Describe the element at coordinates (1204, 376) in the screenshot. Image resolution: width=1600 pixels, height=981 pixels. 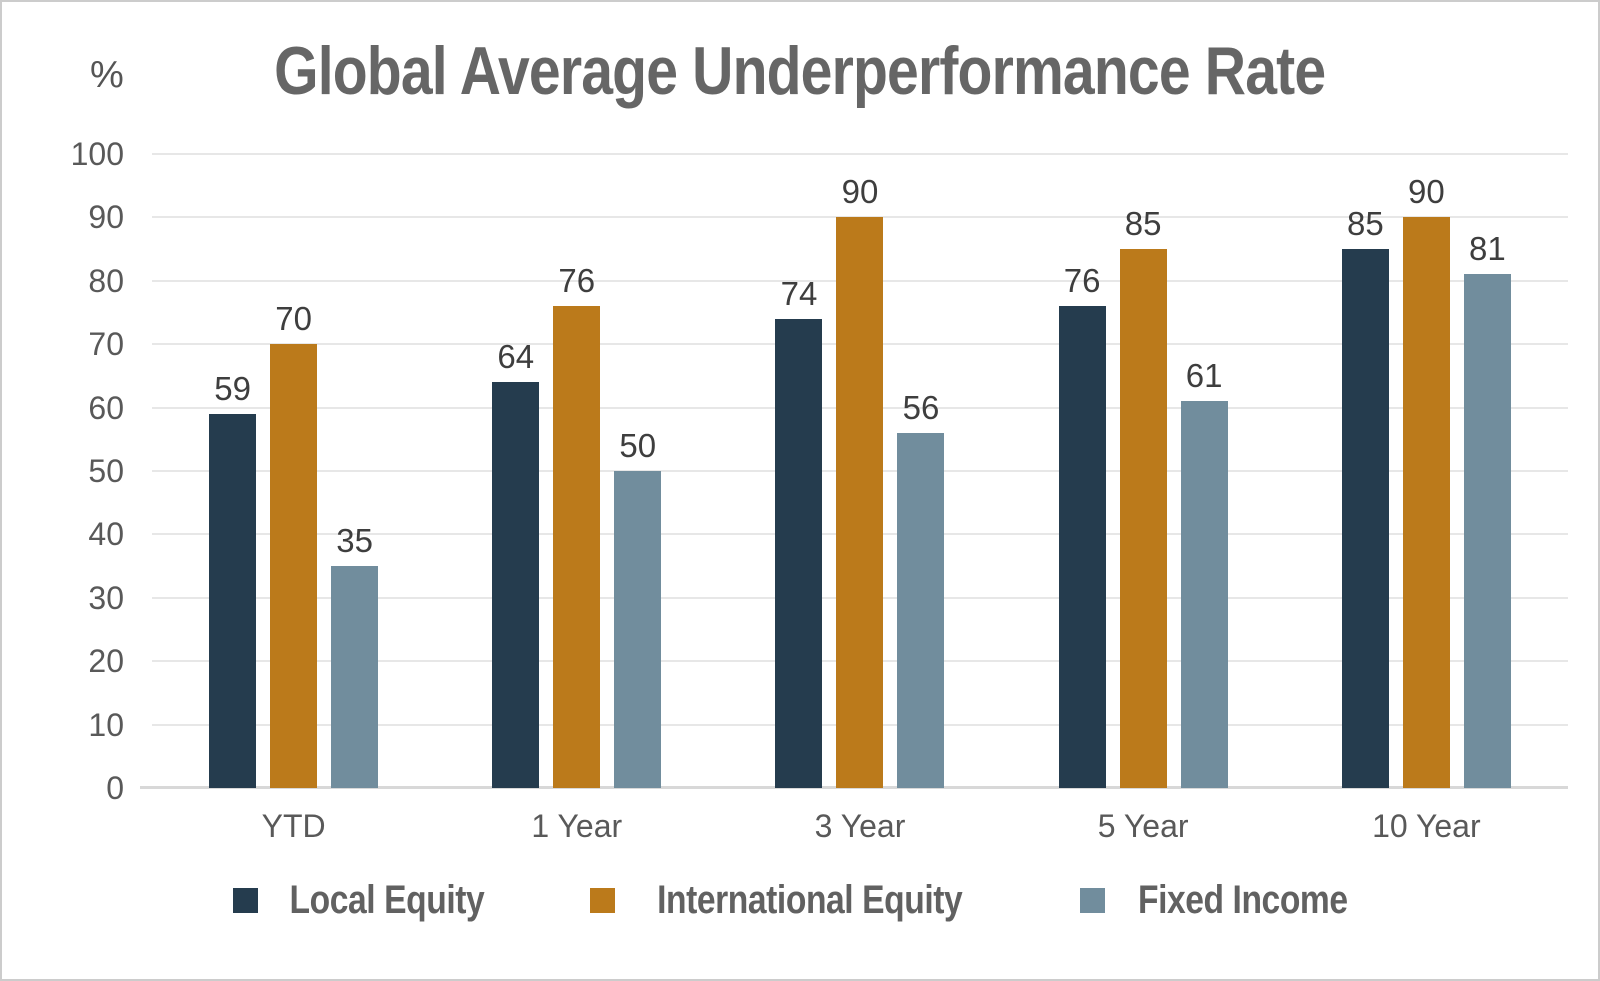
I see `bar-value-label: 61` at that location.